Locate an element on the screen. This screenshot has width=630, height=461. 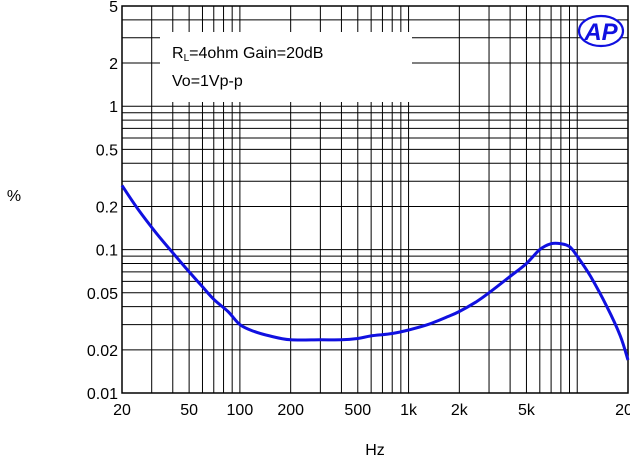
svg-text: AP is located at coordinates (600, 32).